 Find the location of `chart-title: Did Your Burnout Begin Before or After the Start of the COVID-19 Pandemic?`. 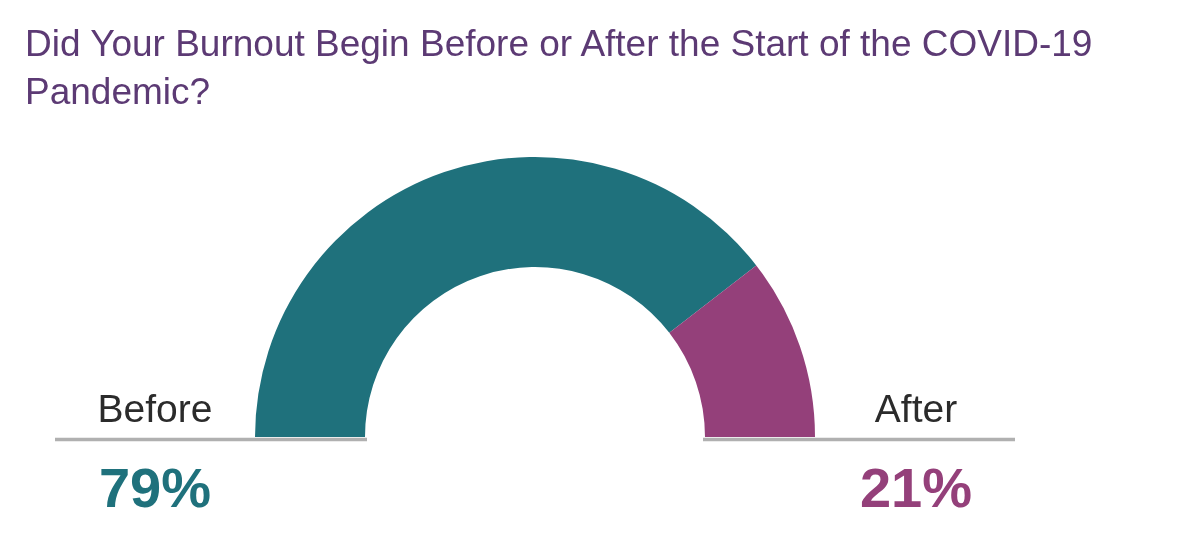

chart-title: Did Your Burnout Begin Before or After the Start of the COVID-19 Pandemic? is located at coordinates (559, 67).